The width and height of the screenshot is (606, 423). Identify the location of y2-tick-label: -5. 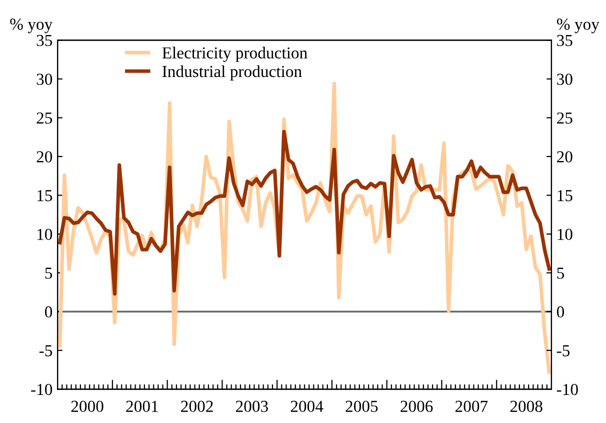
(563, 350).